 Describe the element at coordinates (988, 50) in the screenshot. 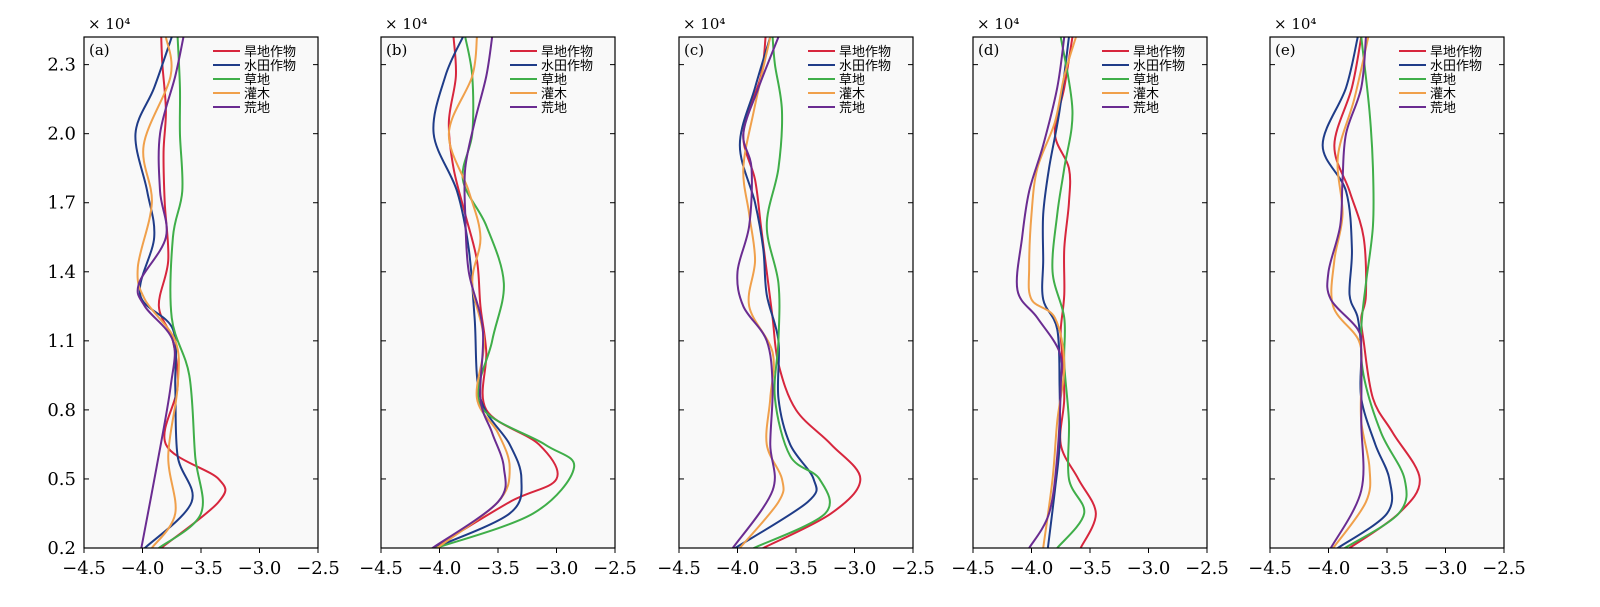

I see `panel-label: (d)` at that location.